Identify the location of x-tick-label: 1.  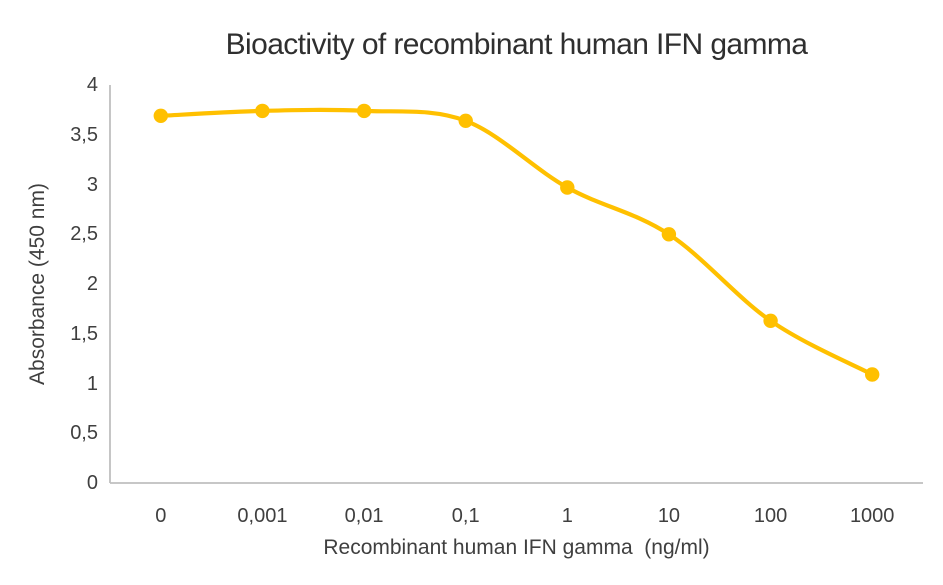
(567, 516).